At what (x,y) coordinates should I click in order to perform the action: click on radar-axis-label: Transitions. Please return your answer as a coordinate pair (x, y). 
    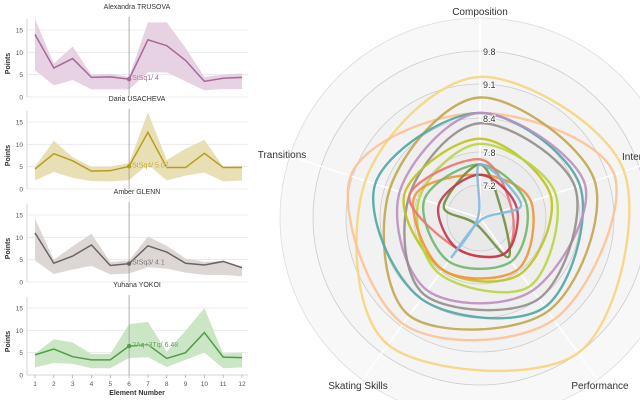
    Looking at the image, I should click on (282, 155).